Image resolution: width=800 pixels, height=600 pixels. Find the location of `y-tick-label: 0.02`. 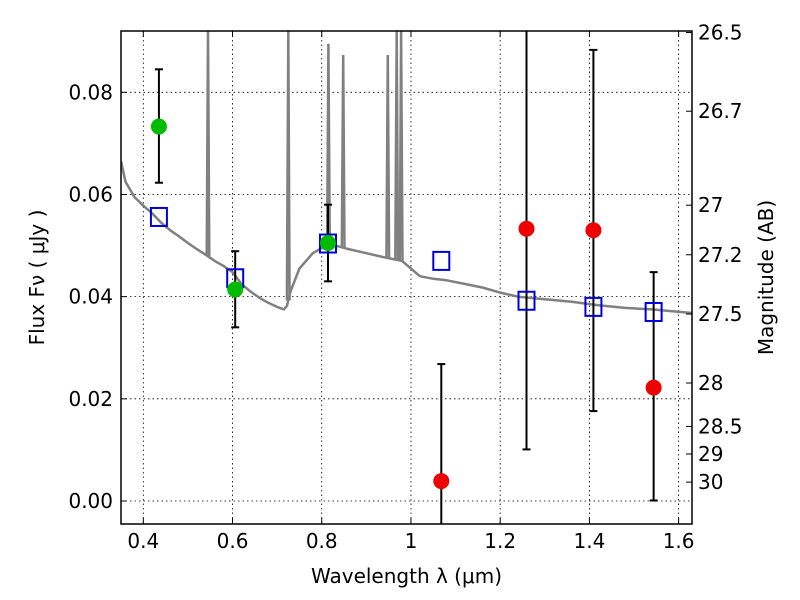

y-tick-label: 0.02 is located at coordinates (90, 399).